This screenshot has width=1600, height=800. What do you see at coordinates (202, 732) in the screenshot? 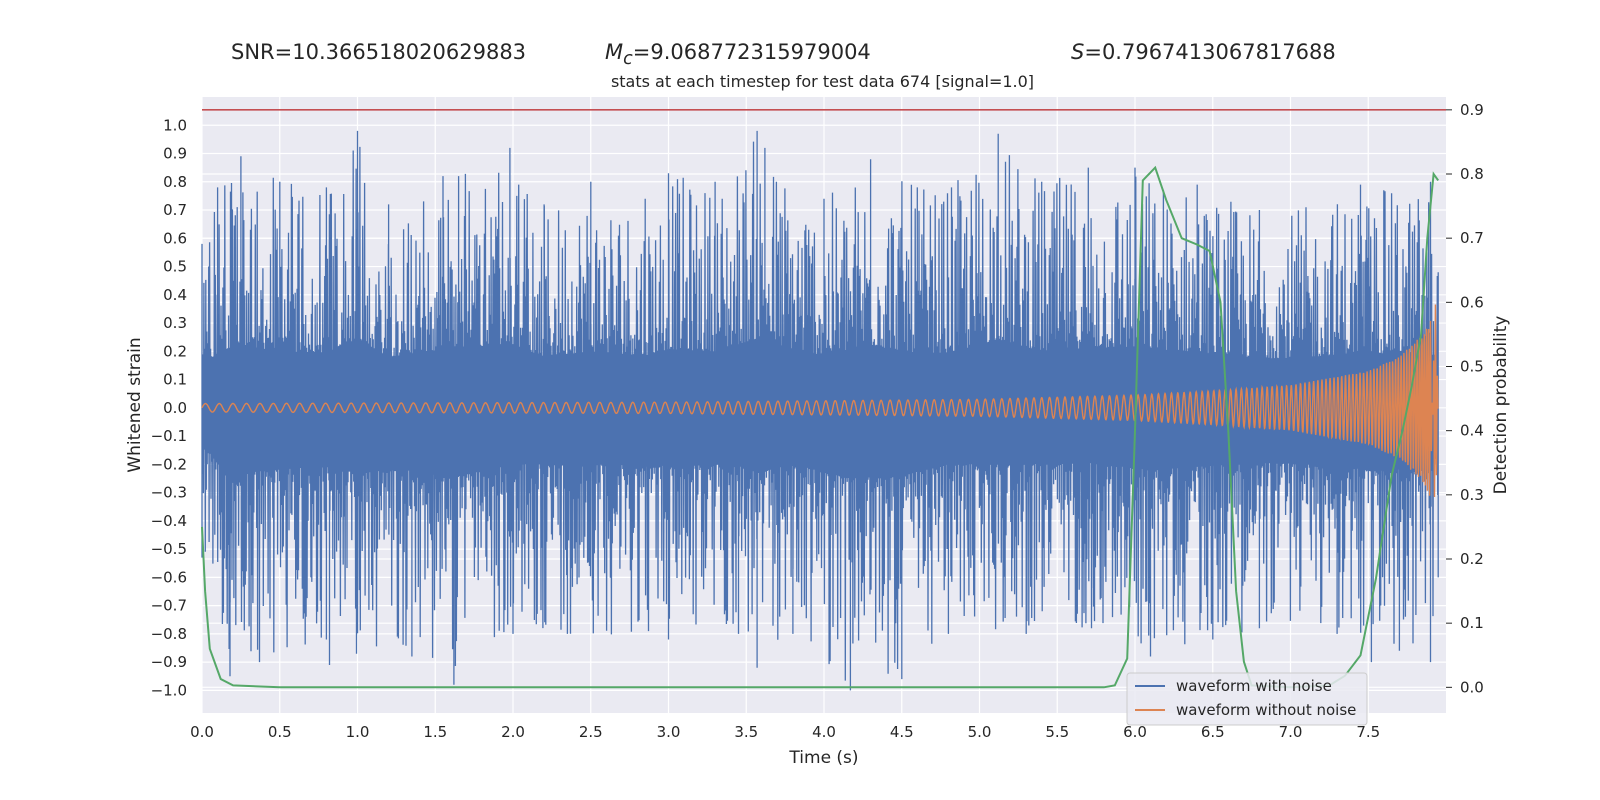
I see `x-tick-label: 0.0` at bounding box center [202, 732].